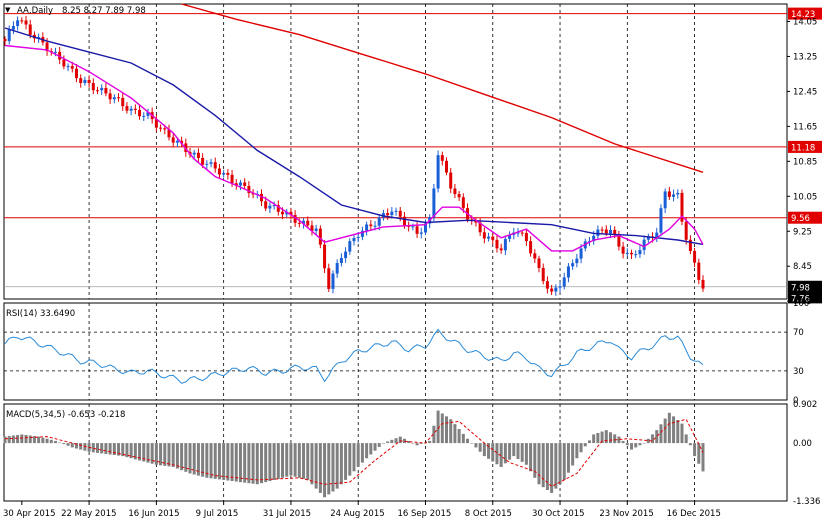  Describe the element at coordinates (8, 10) in the screenshot. I see `header-menu-icon: ▼` at that location.